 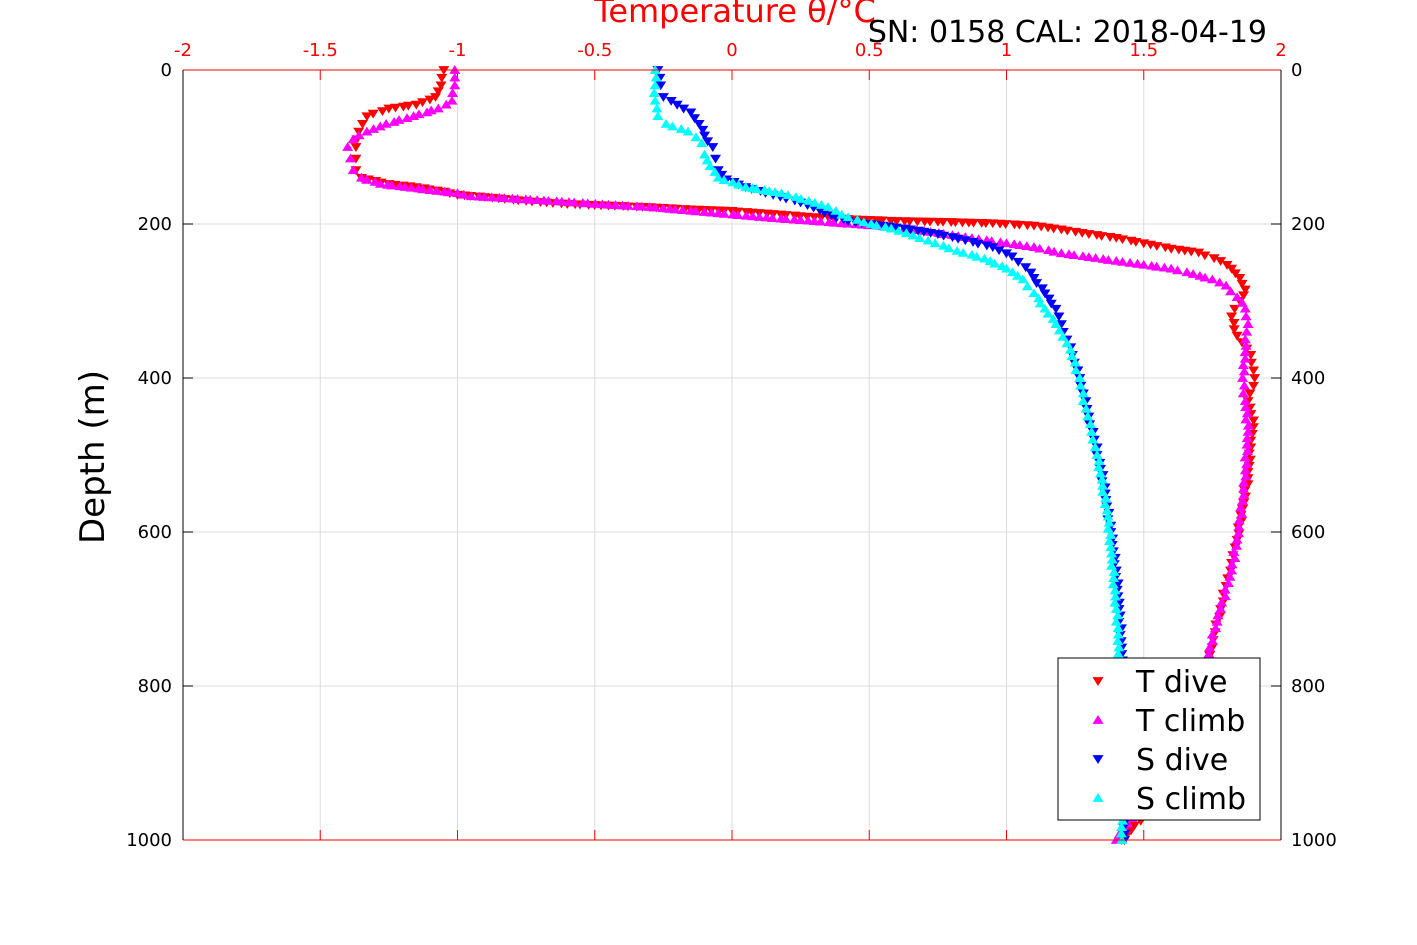 I want to click on legend-box, so click(x=1159, y=739).